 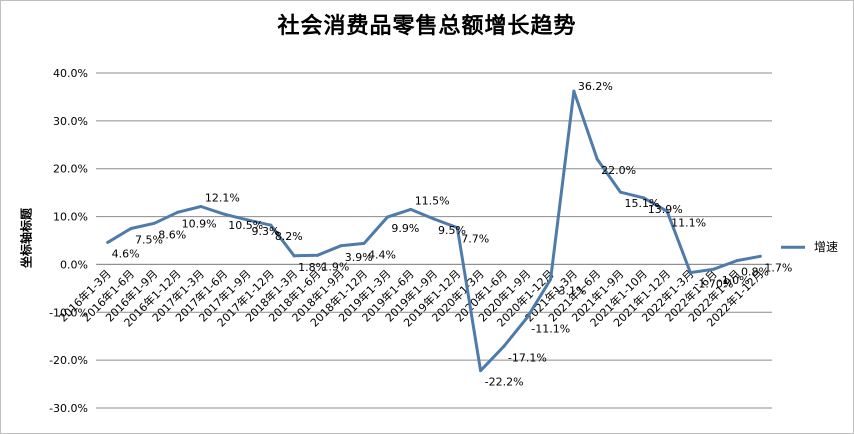 I want to click on data-label: 1.7%, so click(x=778, y=267).